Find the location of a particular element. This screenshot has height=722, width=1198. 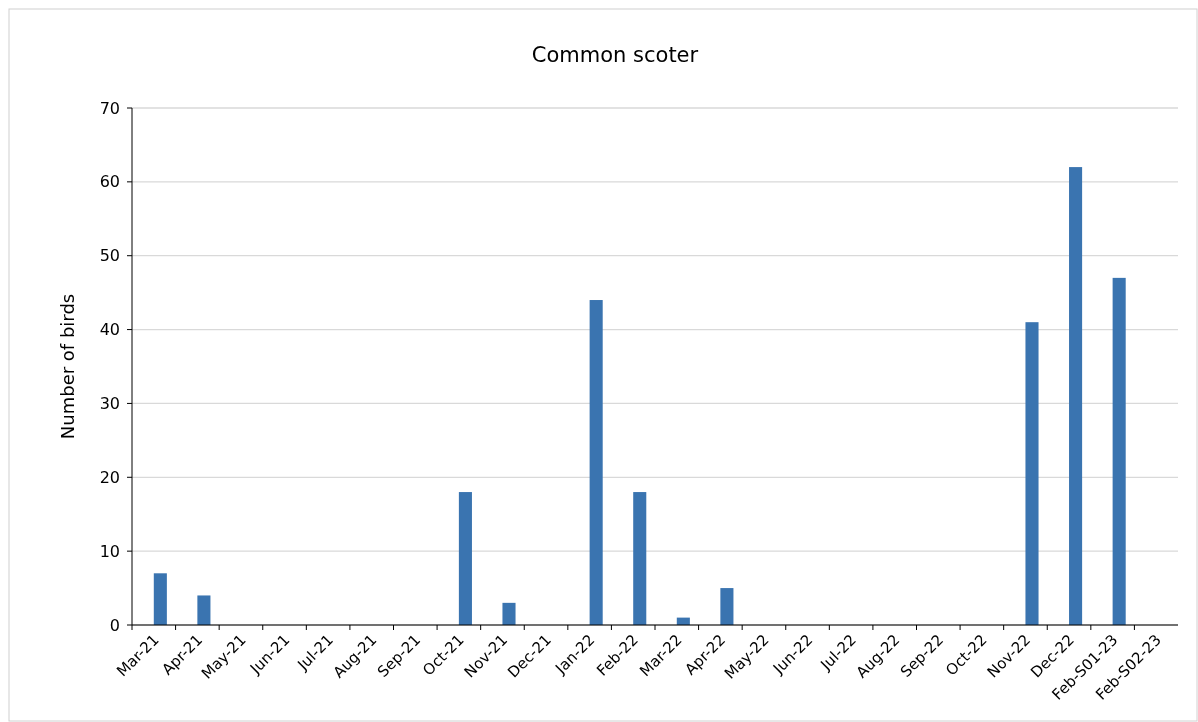

y-tick-label: 40 is located at coordinates (109, 330).